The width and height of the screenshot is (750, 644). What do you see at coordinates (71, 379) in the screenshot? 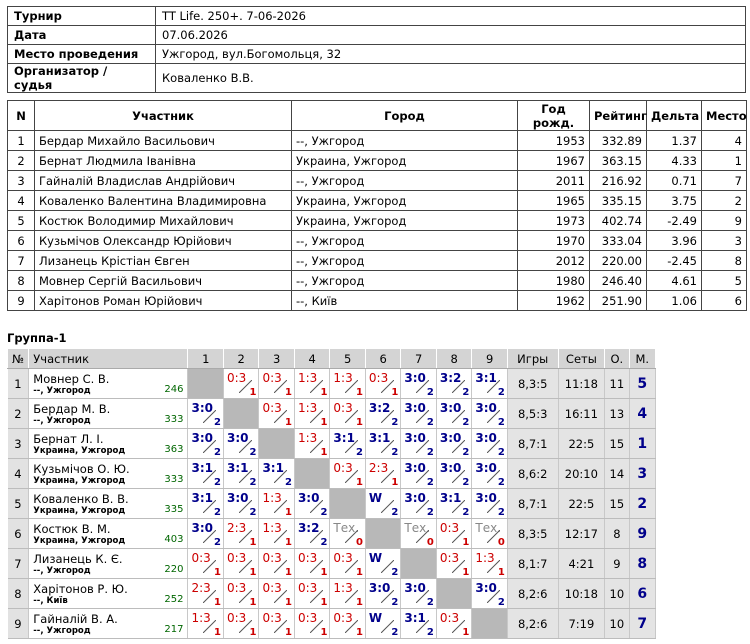
I see `player-name: Мовнер С. В.` at bounding box center [71, 379].